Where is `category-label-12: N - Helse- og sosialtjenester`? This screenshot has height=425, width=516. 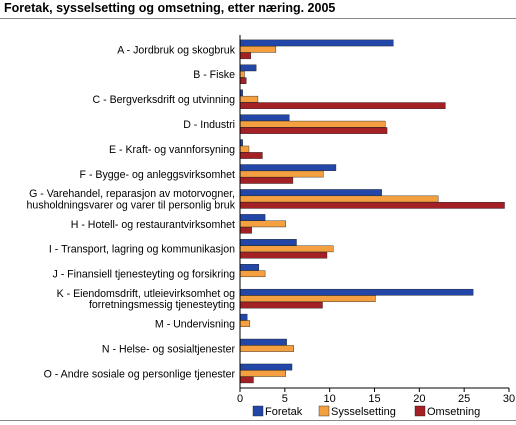
category-label-12: N - Helse- og sosialtjenester is located at coordinates (169, 349).